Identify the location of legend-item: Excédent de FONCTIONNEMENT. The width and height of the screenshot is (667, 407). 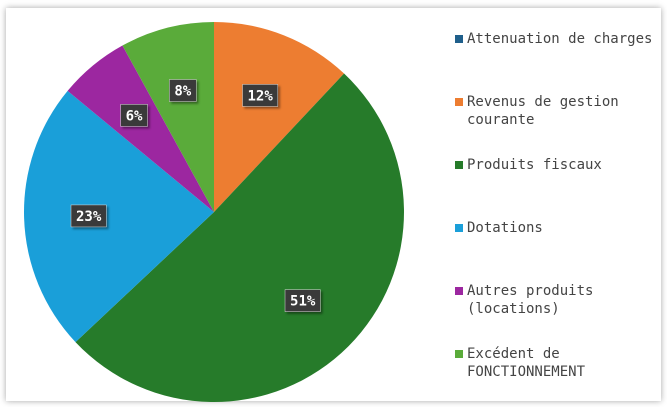
(555, 363).